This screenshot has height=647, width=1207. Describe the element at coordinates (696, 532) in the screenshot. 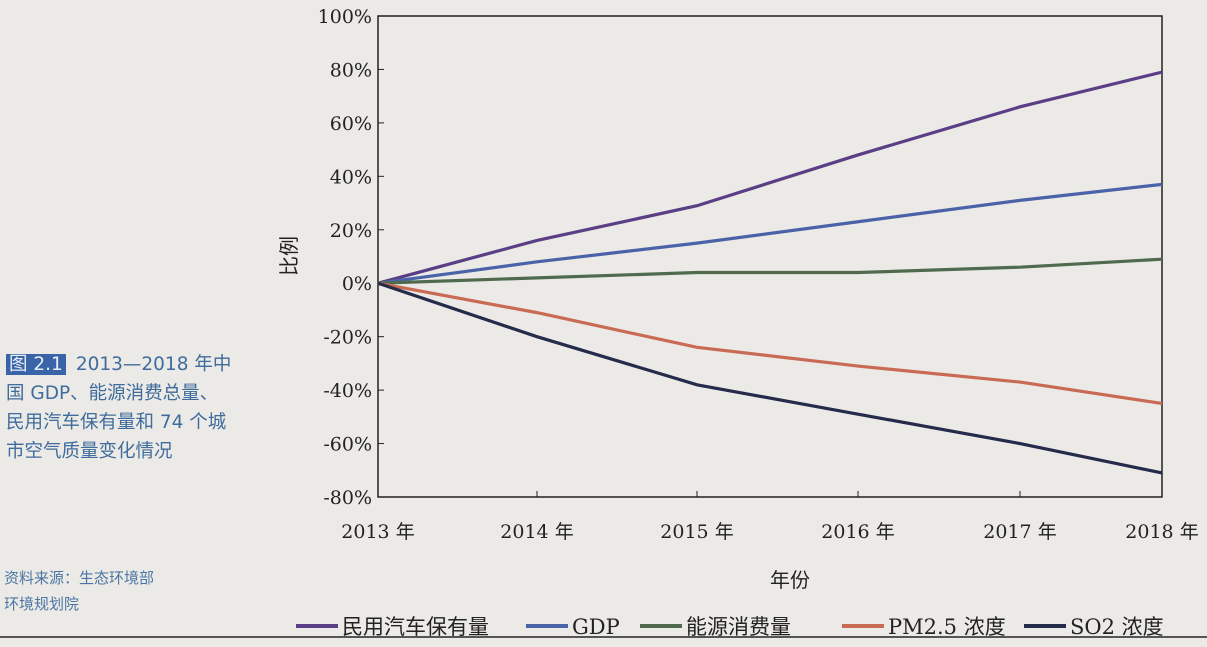

I see `x-tick-label: 2015 年` at that location.